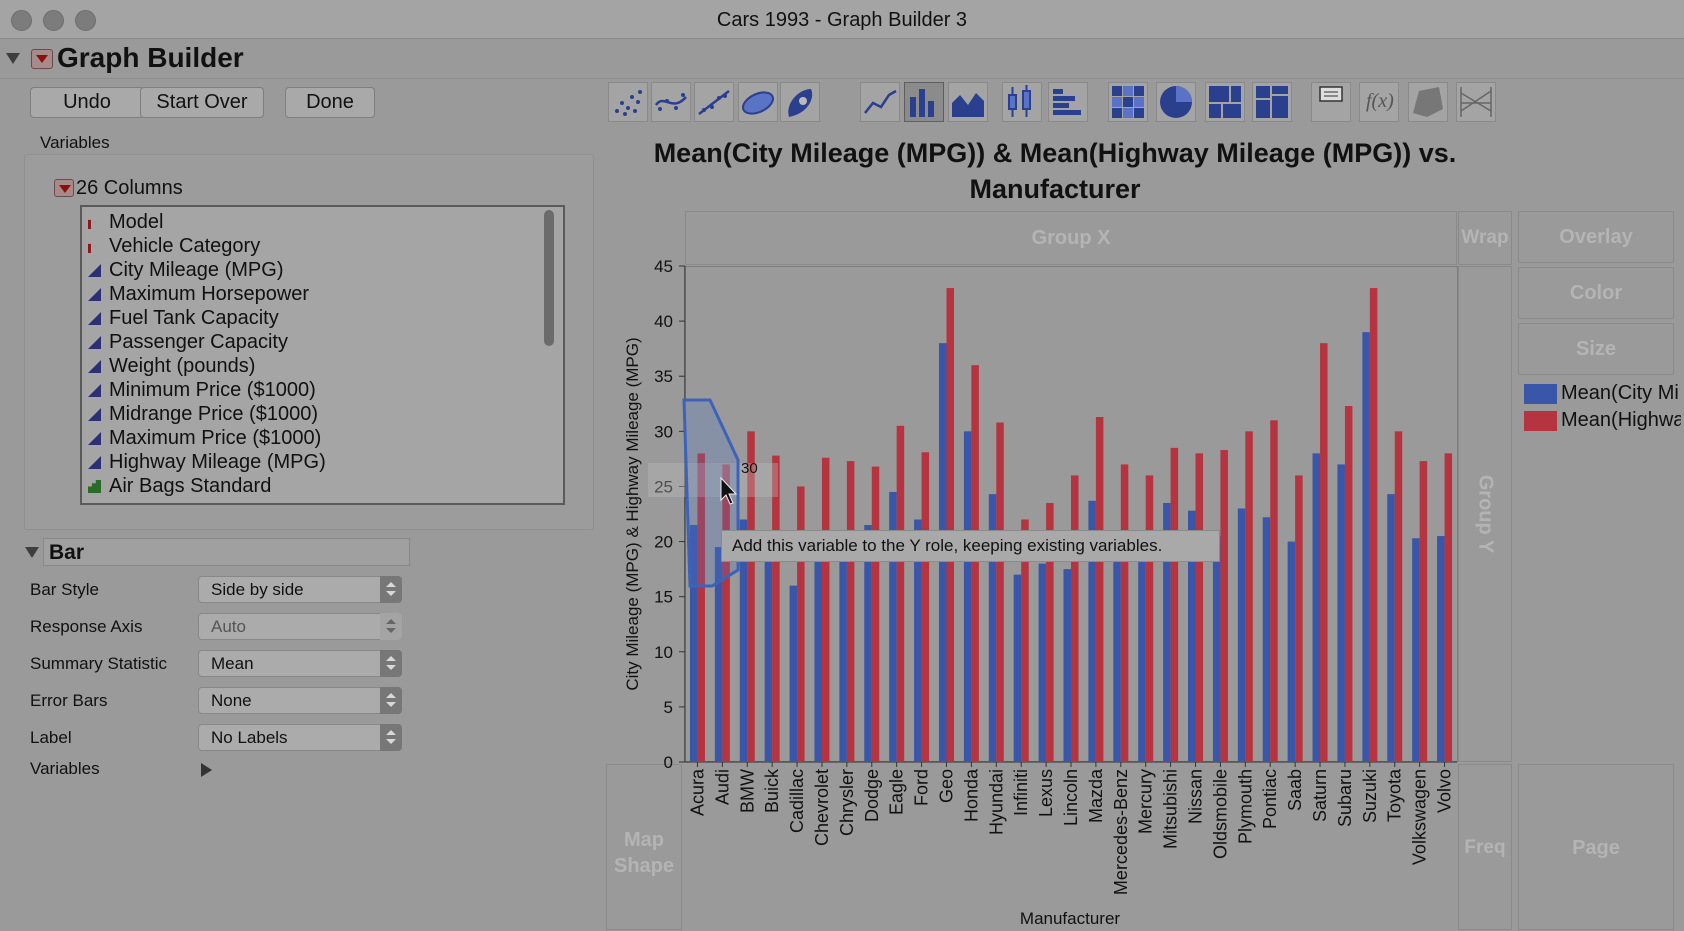 This screenshot has height=931, width=1684. What do you see at coordinates (1272, 102) in the screenshot?
I see `mosaic-icon` at bounding box center [1272, 102].